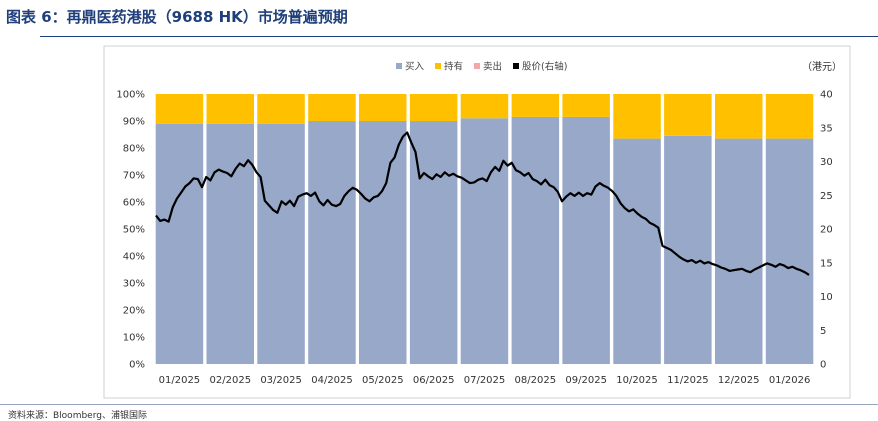  Describe the element at coordinates (826, 297) in the screenshot. I see `right-tick-label: 10` at that location.